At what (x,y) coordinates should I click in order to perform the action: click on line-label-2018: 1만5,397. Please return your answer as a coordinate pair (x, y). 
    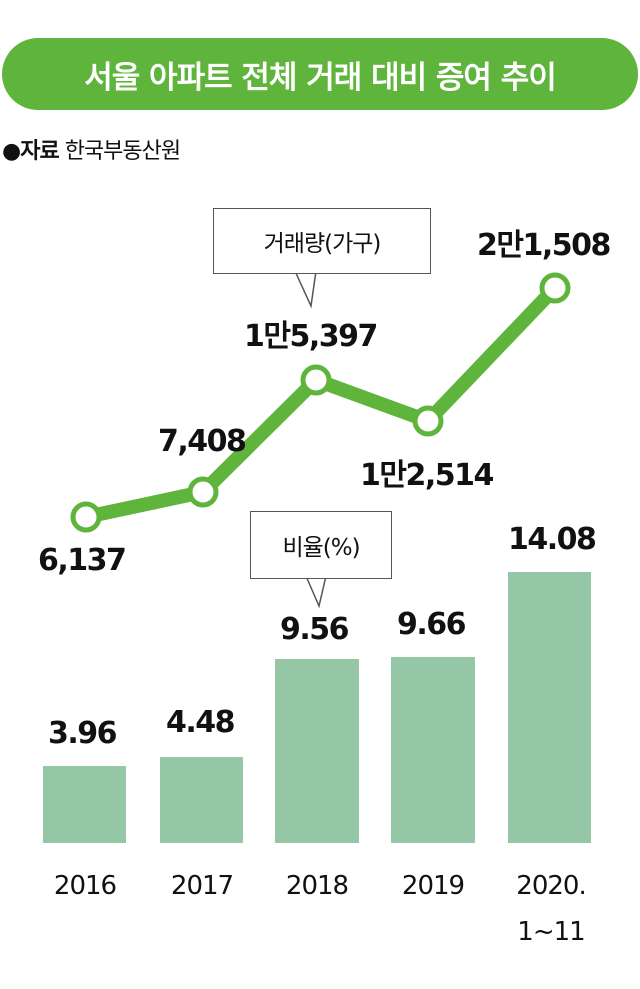
    Looking at the image, I should click on (311, 336).